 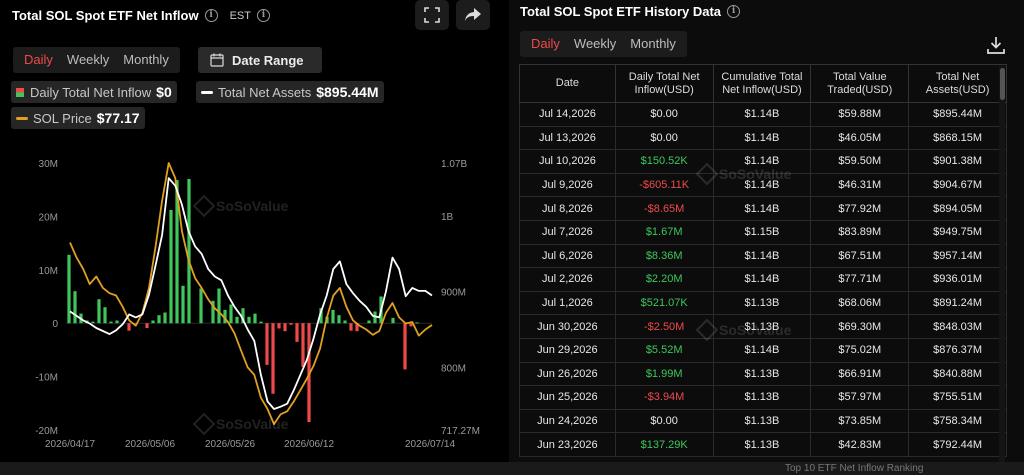 What do you see at coordinates (473, 15) in the screenshot?
I see `share-button` at bounding box center [473, 15].